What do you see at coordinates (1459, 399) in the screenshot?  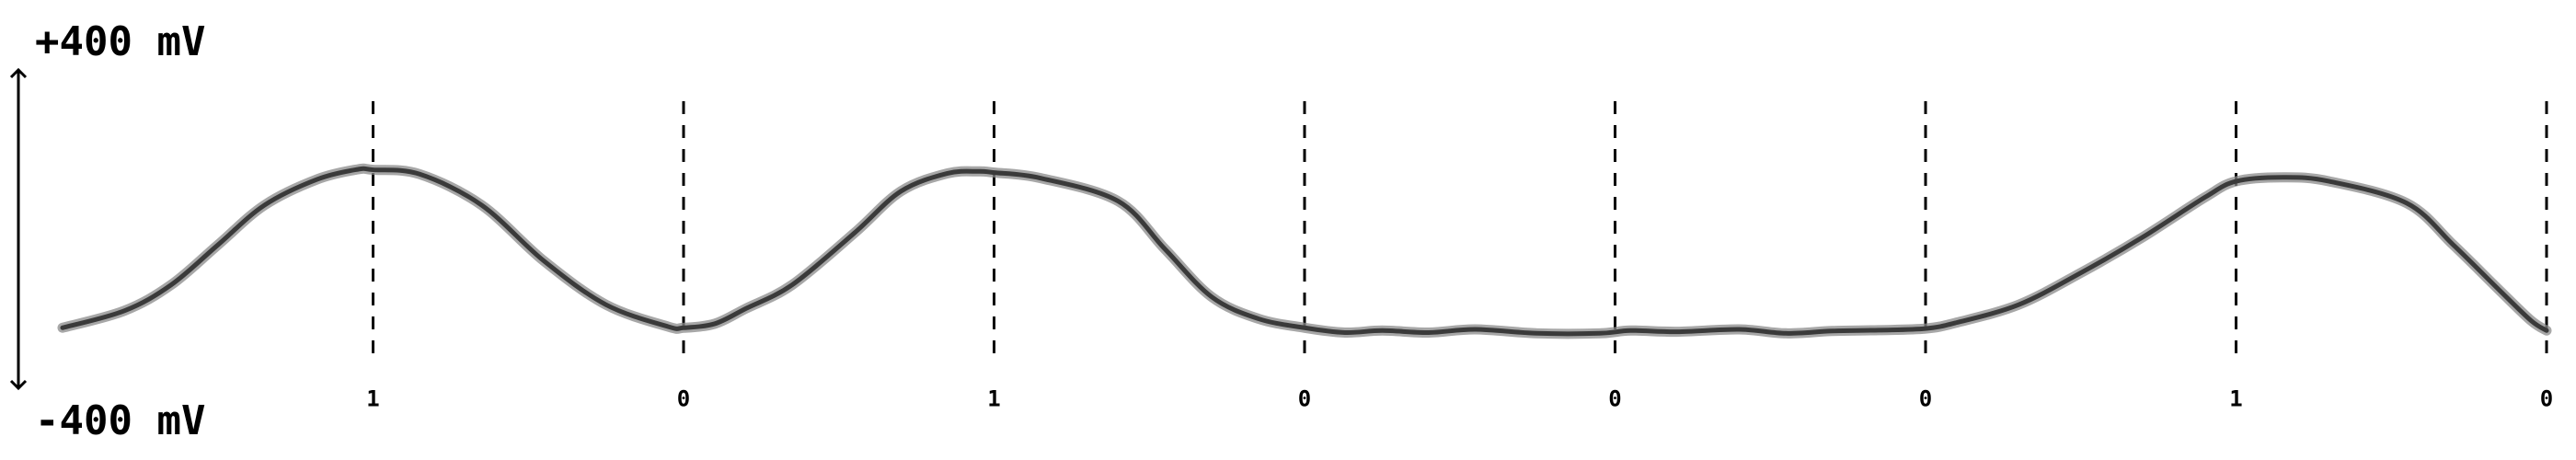 I see `bit-labels: 1 0 1 0 0 0 1 0` at bounding box center [1459, 399].